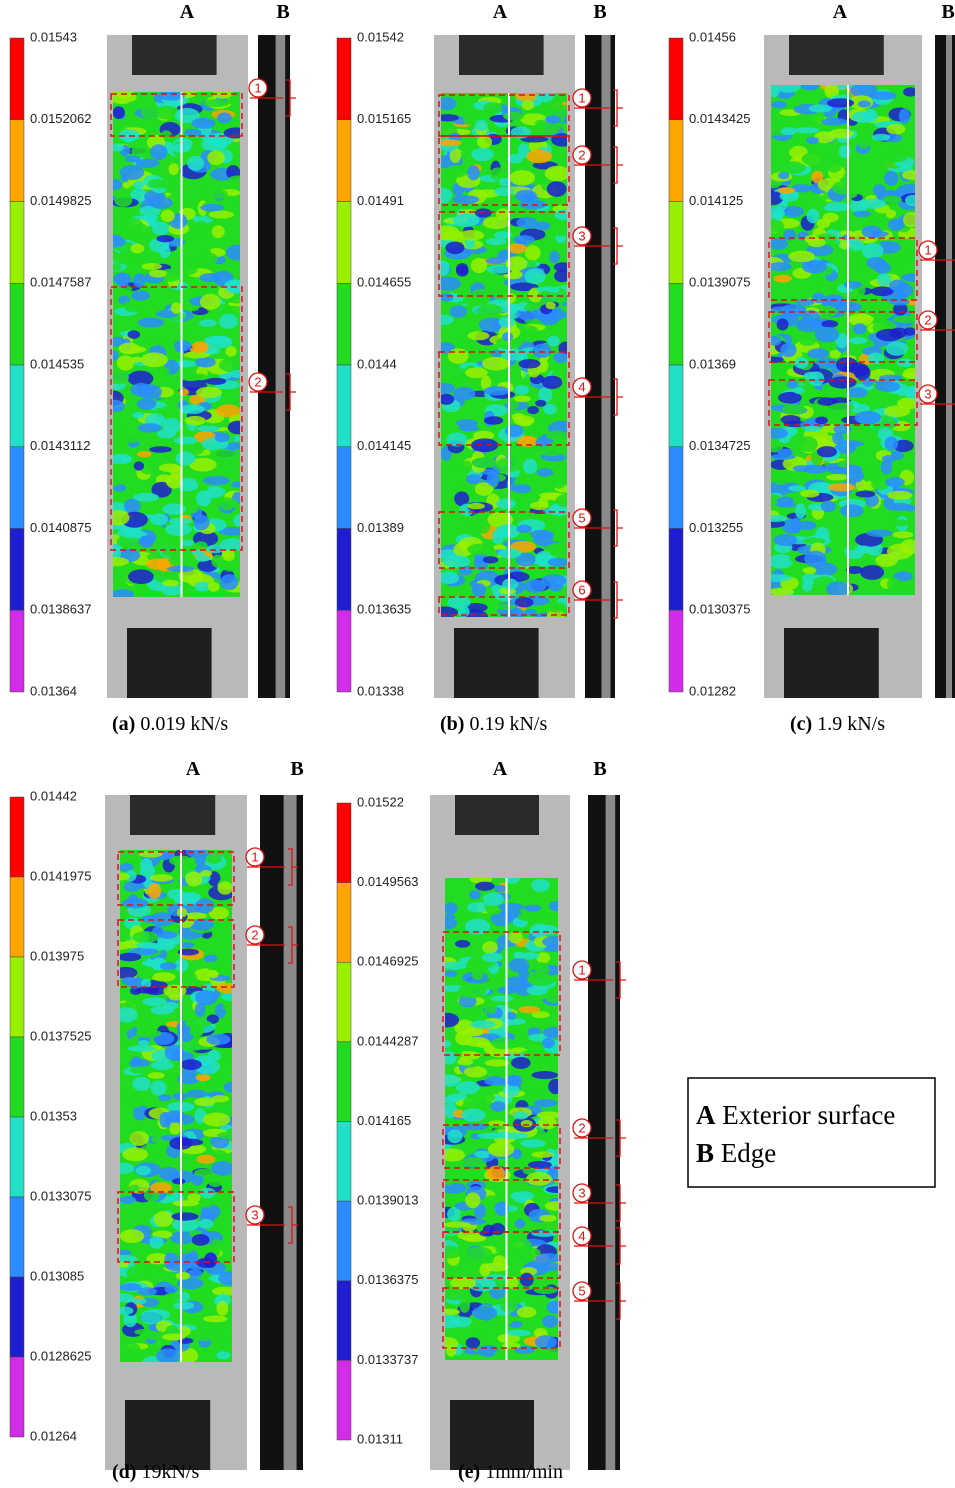  What do you see at coordinates (387, 1359) in the screenshot?
I see `colorbar-label: 0.0133737` at bounding box center [387, 1359].